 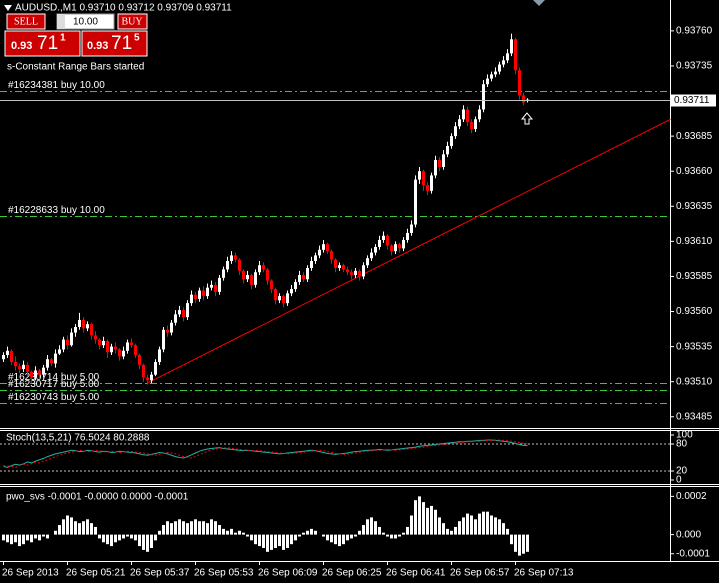 I want to click on stoch-title: Stoch(13,5,21) 76.5024 80.2888, so click(x=78, y=438).